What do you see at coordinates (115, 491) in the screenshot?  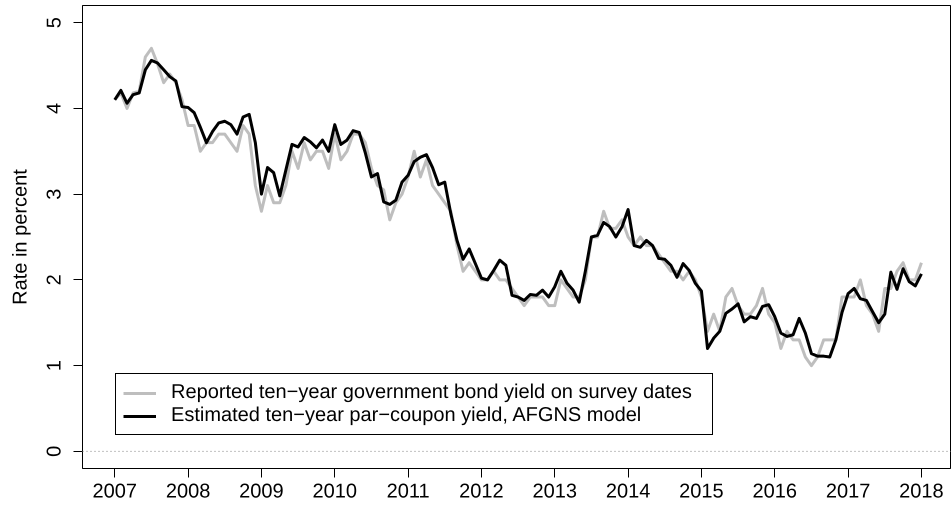 I see `x-tick-label: 2007` at bounding box center [115, 491].